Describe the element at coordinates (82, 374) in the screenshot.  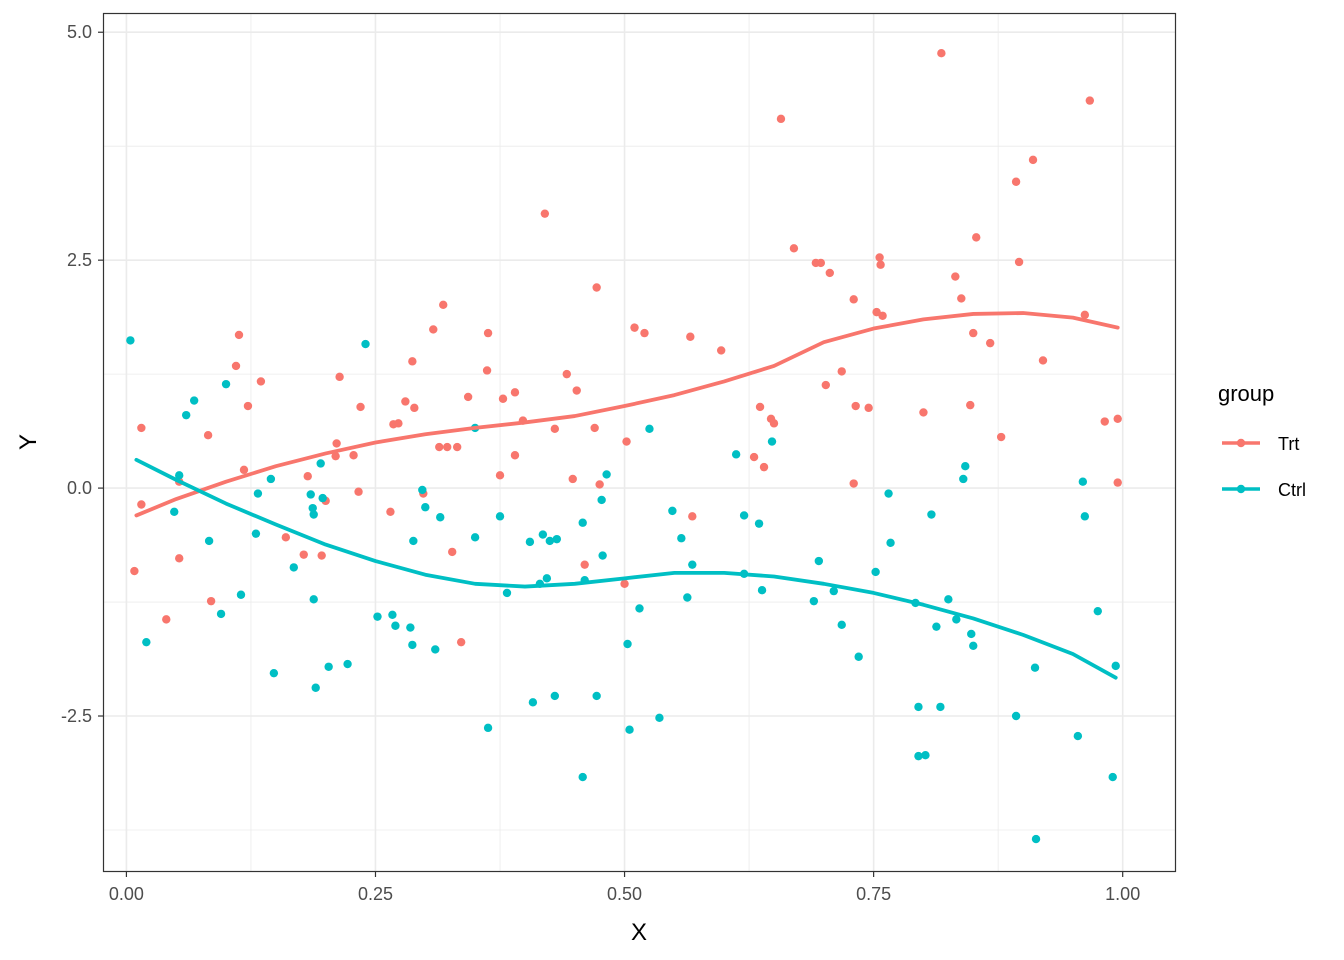
I see `y-axis: -2.5 0.0 2.5 5.0` at that location.